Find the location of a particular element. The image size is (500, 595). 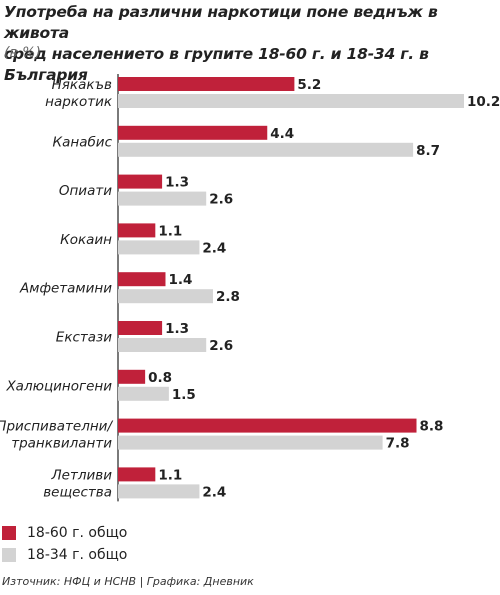

unit-label: (в %) is located at coordinates (22, 53).